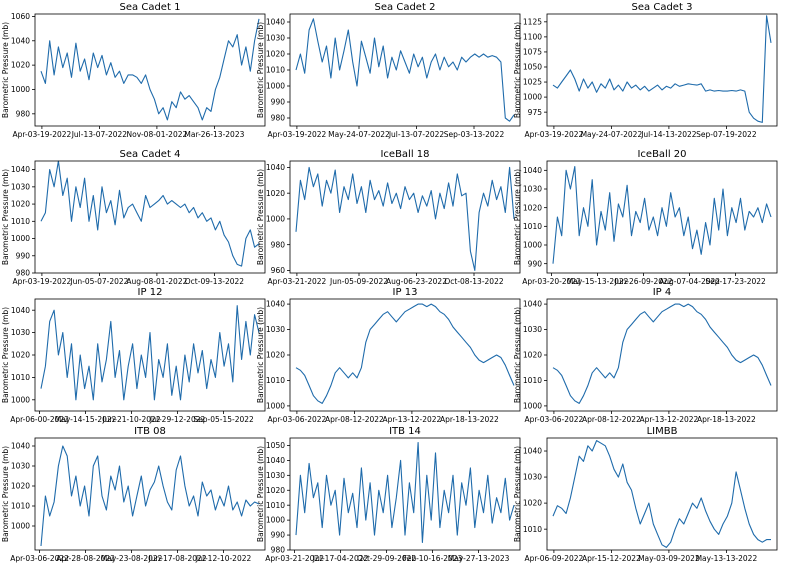 The width and height of the screenshot is (805, 582). Describe the element at coordinates (39, 419) in the screenshot. I see `x-tick-label: Apr-06-00-2022` at that location.